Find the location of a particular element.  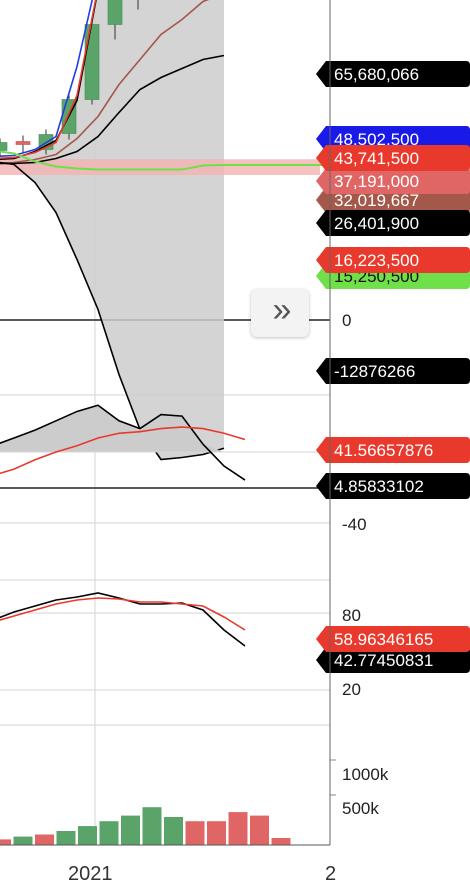

oscillator-1-tag-1: 4.85833102 is located at coordinates (393, 486).